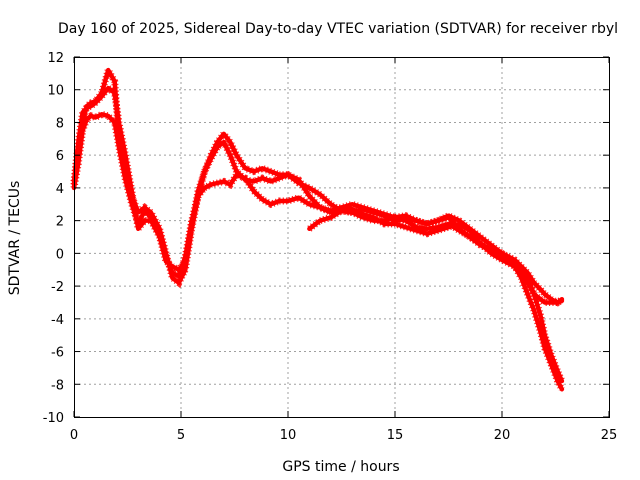  I want to click on x-tick-label: 20, so click(502, 435).